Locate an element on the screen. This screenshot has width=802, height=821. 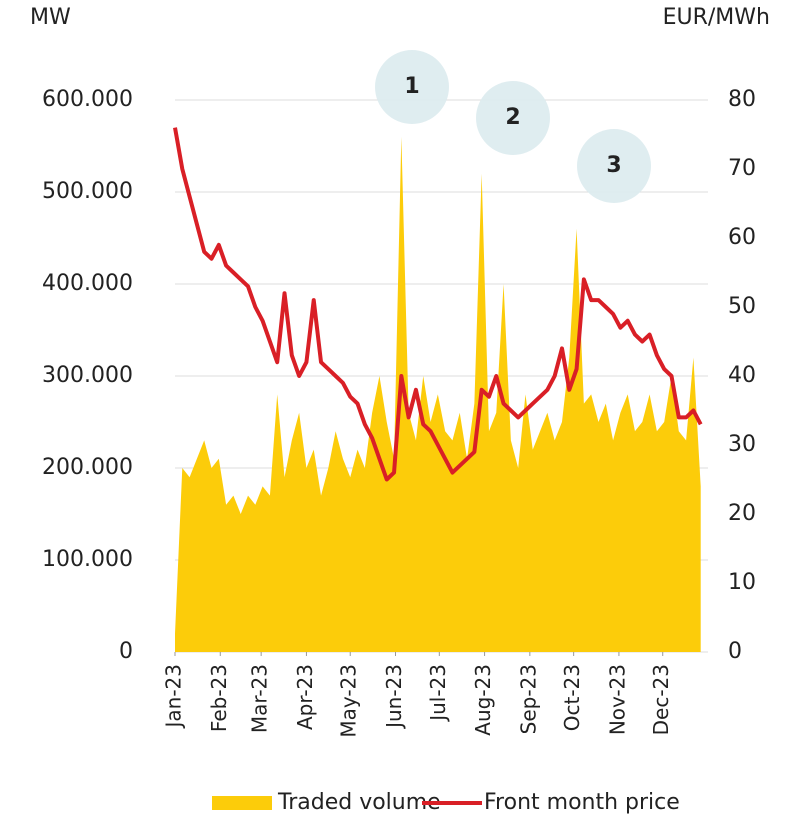
y-tick-label: 300.000 is located at coordinates (87, 375).